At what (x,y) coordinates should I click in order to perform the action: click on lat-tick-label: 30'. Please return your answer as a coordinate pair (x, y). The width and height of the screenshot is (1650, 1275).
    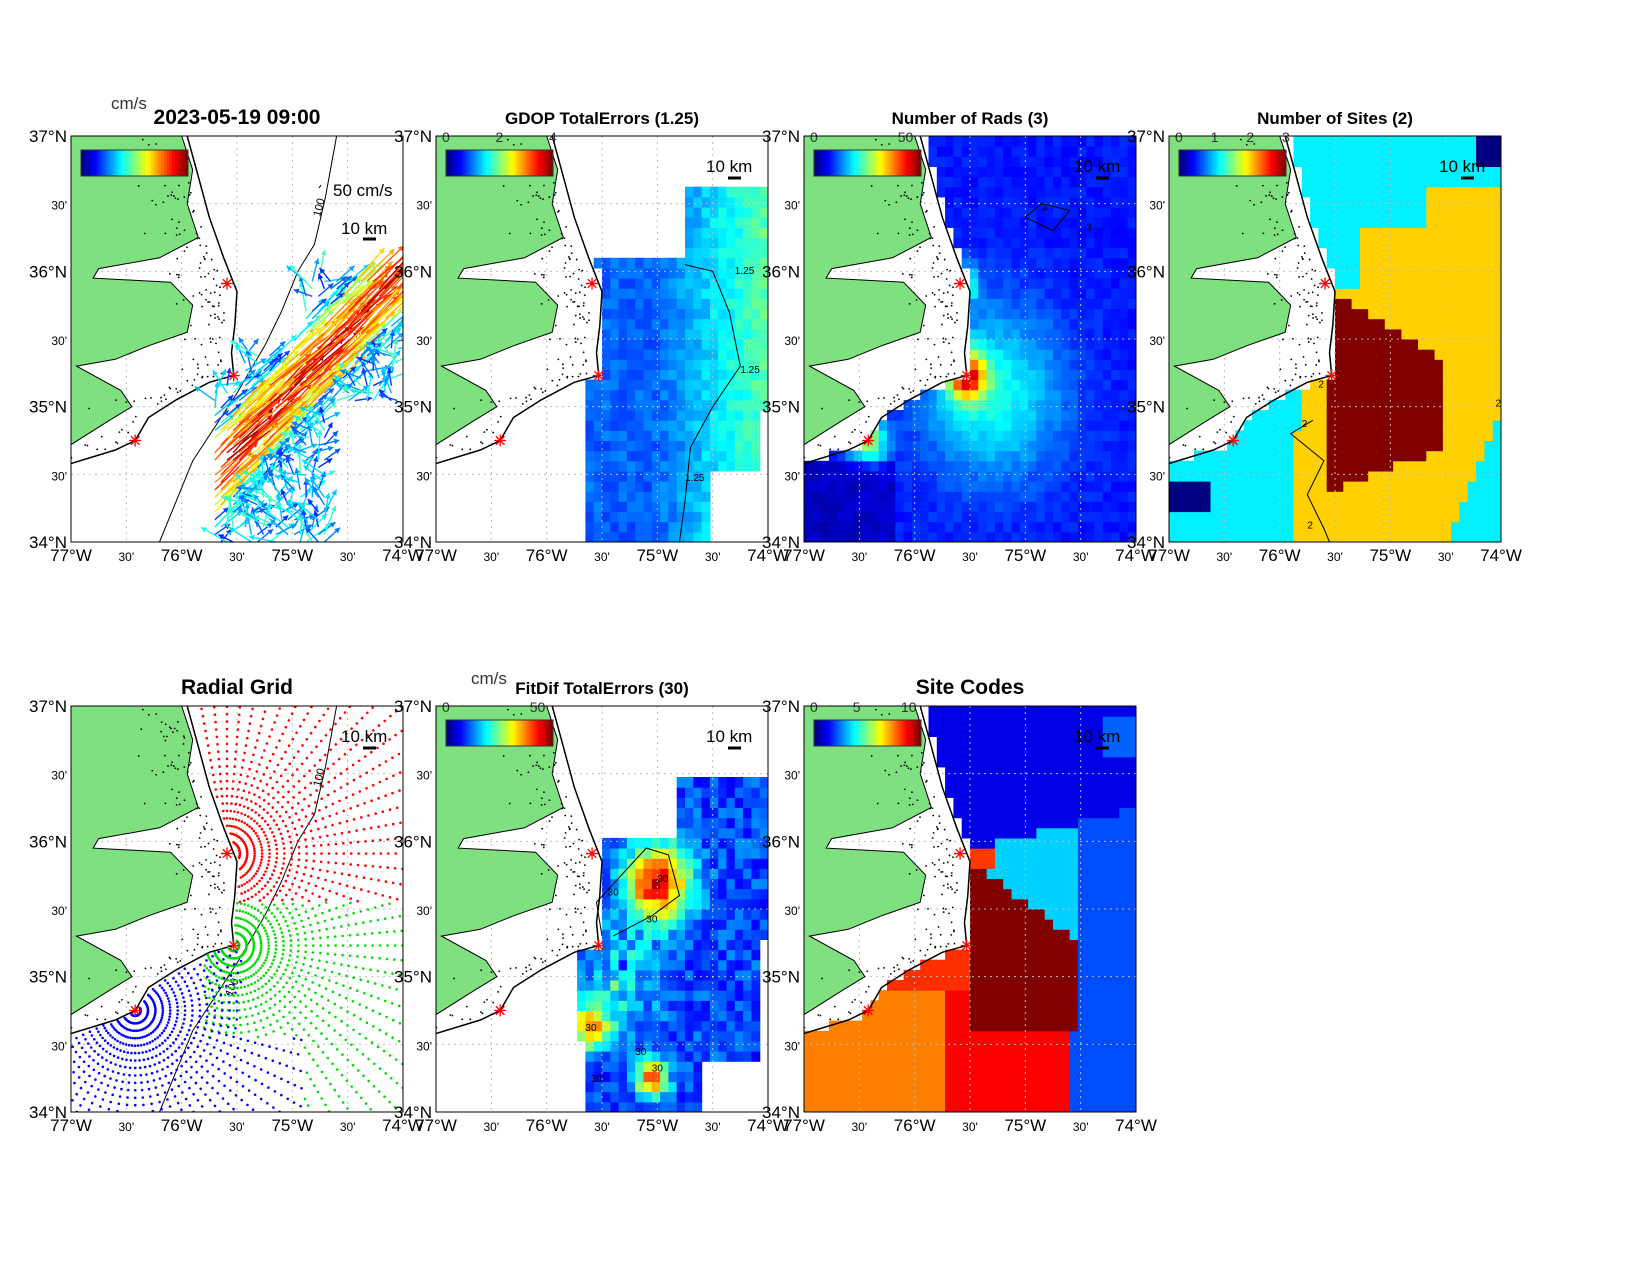
    Looking at the image, I should click on (1157, 341).